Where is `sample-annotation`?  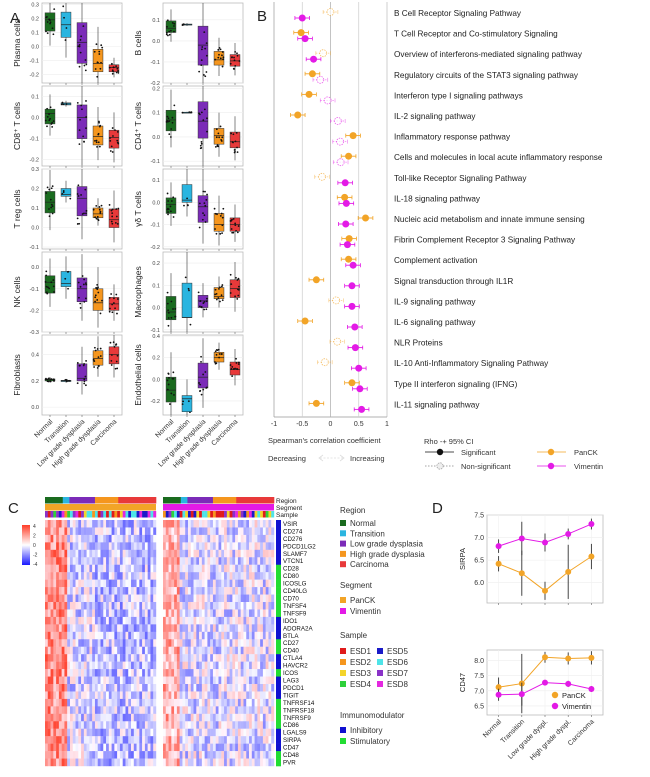 sample-annotation is located at coordinates (203, 514).